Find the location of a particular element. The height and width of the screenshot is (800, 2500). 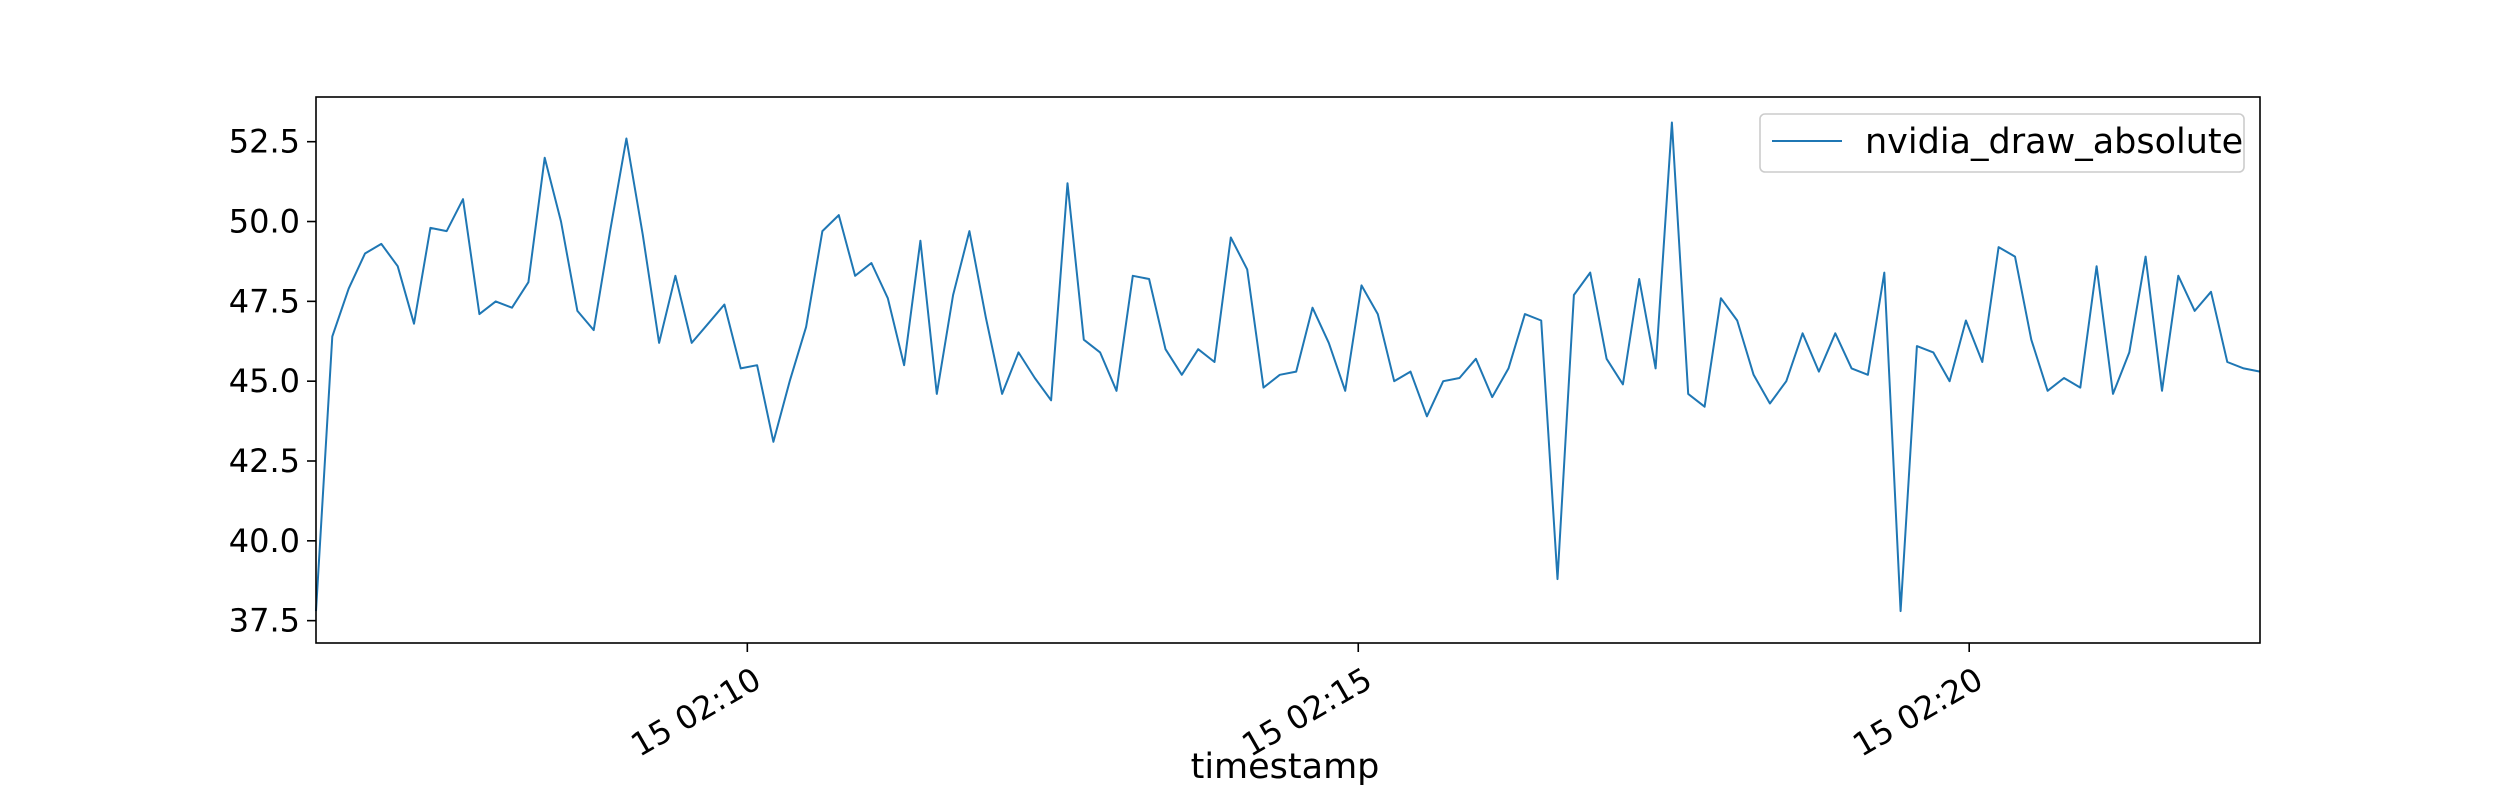

legend: nvidia_draw_absolute is located at coordinates (2002, 143).